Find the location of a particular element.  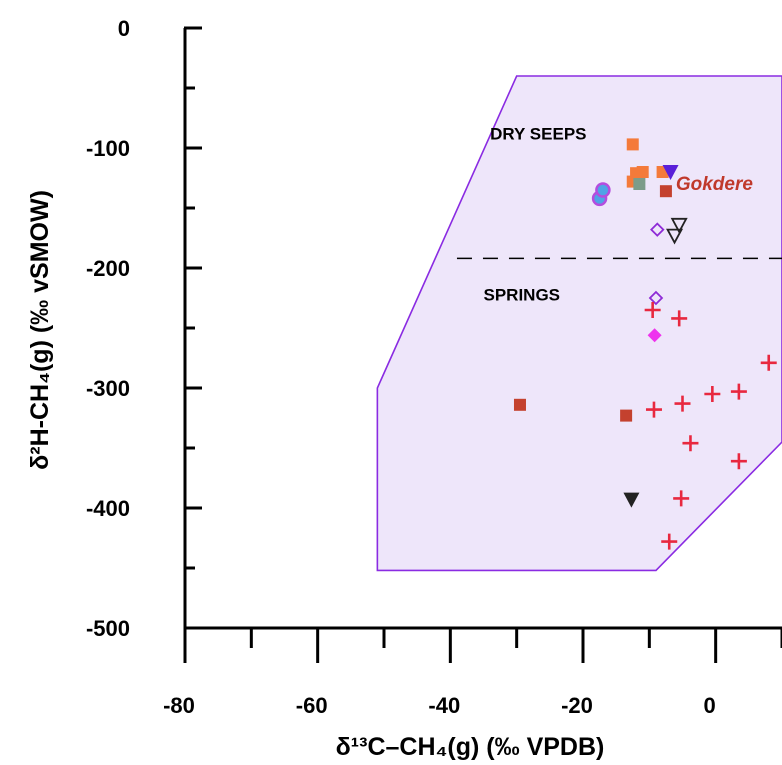

x-tick-label: -40 is located at coordinates (444, 705).